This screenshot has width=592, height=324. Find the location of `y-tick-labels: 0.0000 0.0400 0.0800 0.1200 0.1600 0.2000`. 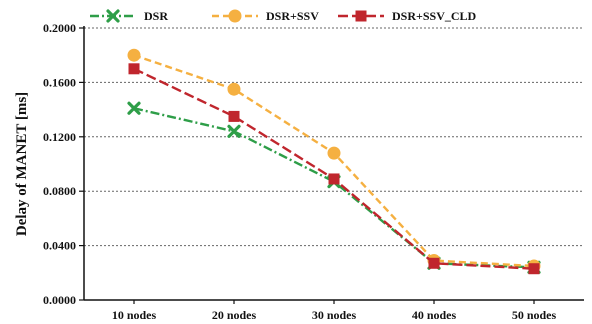

y-tick-labels: 0.0000 0.0400 0.0800 0.1200 0.1600 0.2000 is located at coordinates (59, 164).